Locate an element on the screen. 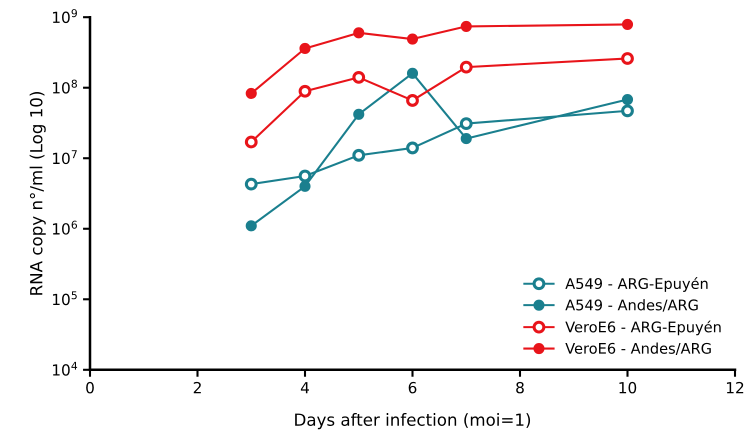  legend-label: A549 - ARG-Epuyén is located at coordinates (636, 284).